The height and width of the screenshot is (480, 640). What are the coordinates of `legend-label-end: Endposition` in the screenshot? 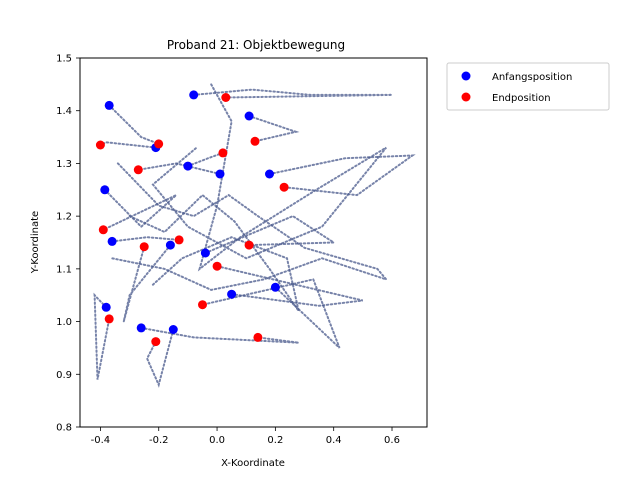 It's located at (521, 98).